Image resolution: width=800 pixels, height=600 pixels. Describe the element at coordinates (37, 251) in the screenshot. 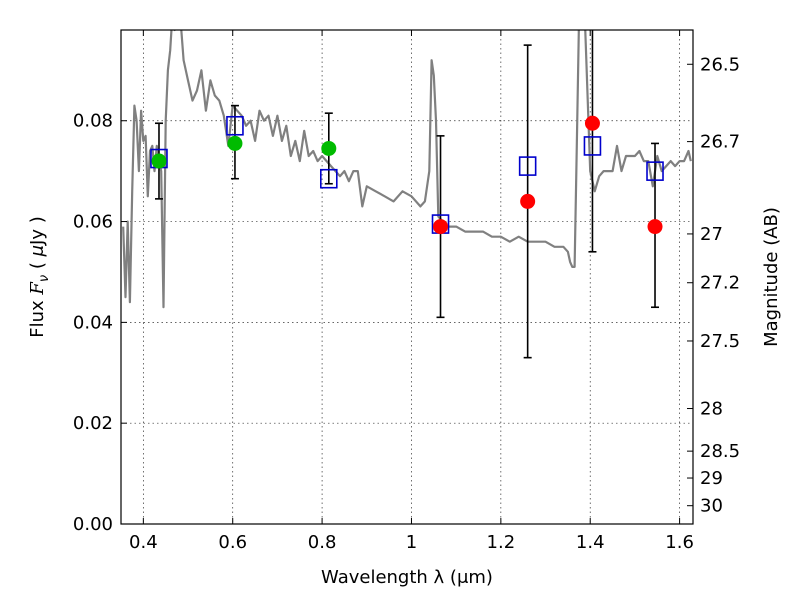

I see `y-axis-title-mu: μ` at that location.